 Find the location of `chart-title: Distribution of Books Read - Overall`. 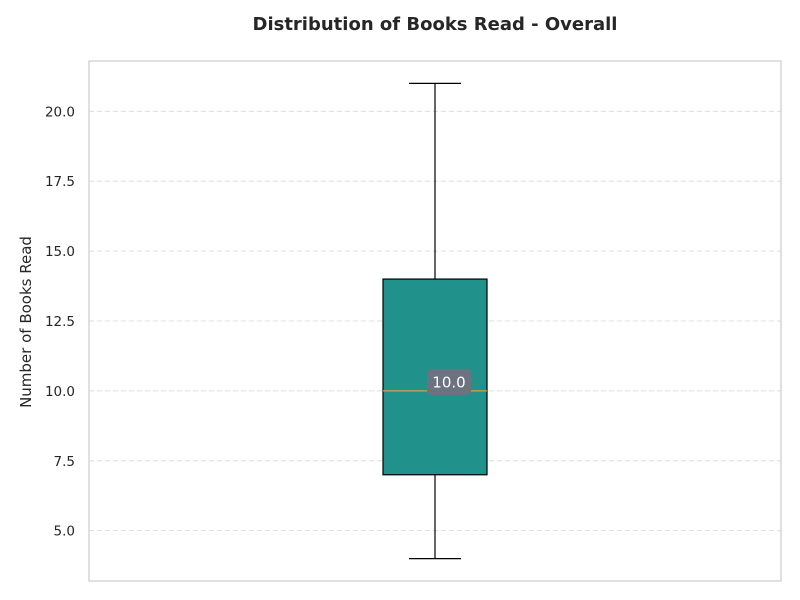

chart-title: Distribution of Books Read - Overall is located at coordinates (435, 24).